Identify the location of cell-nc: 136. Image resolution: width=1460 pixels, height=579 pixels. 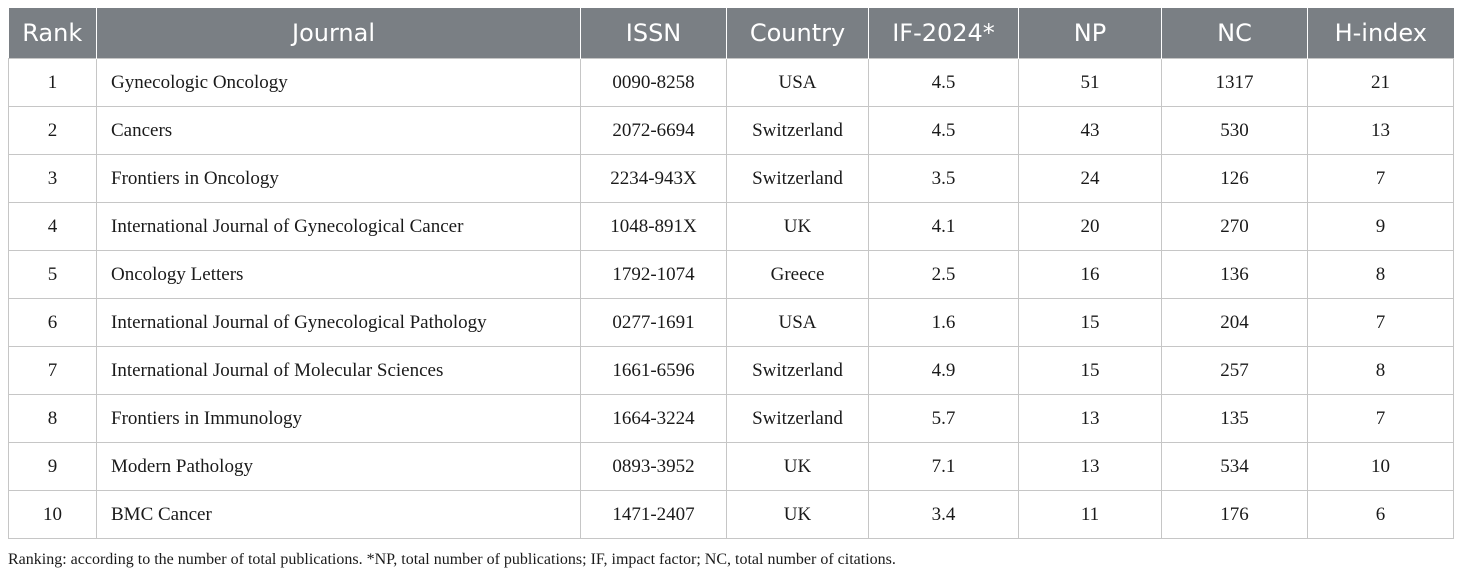
(1234, 274).